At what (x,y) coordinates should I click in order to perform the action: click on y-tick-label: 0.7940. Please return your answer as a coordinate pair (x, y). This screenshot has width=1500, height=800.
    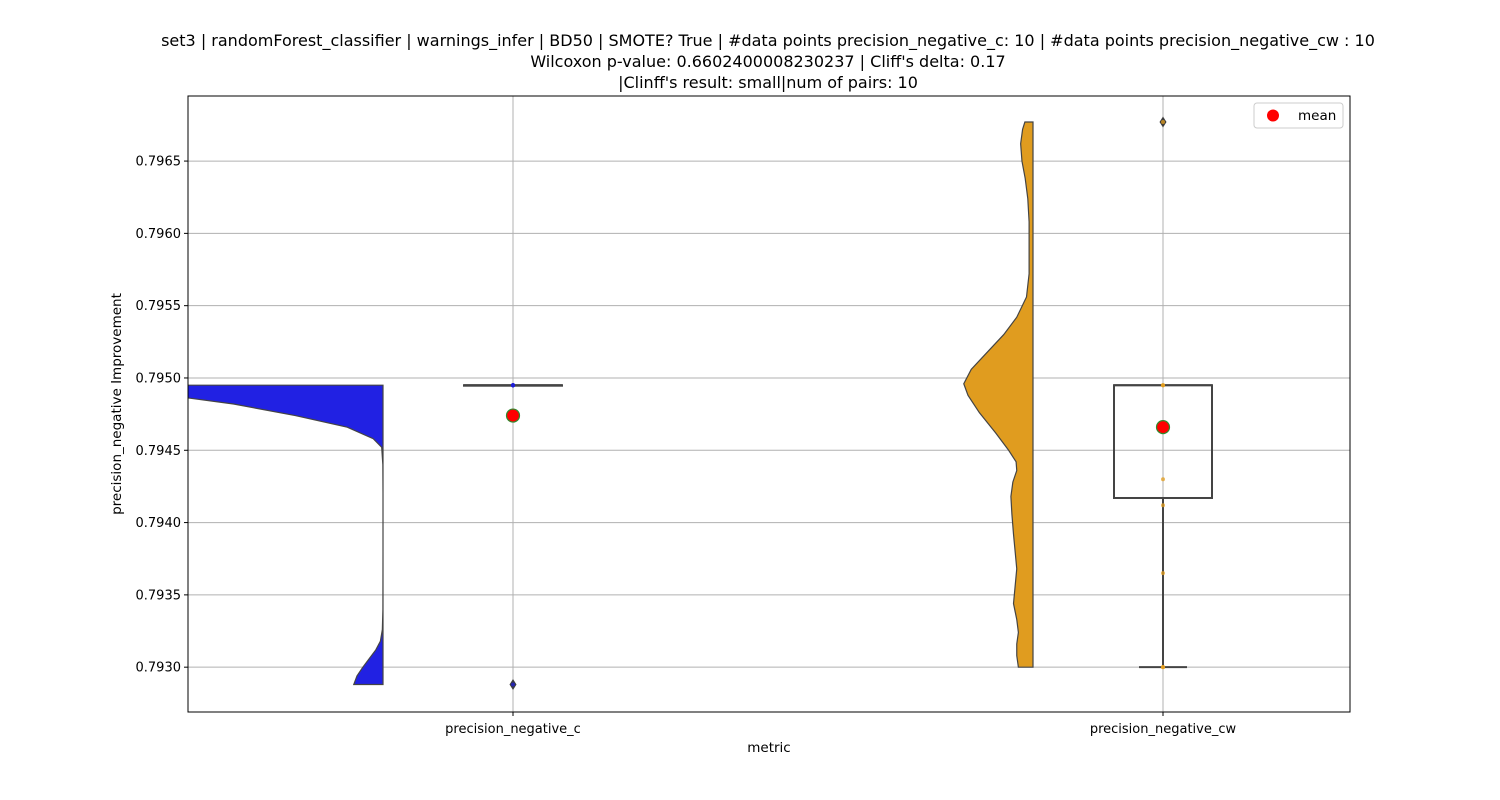
    Looking at the image, I should click on (159, 523).